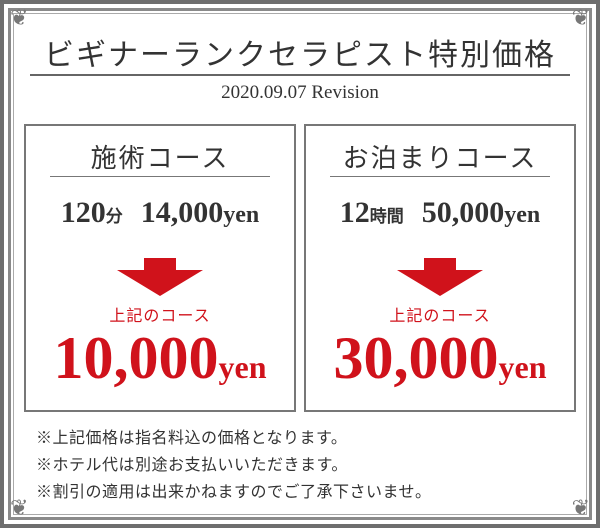  I want to click on original-price: 12時間 50,000yen, so click(440, 213).